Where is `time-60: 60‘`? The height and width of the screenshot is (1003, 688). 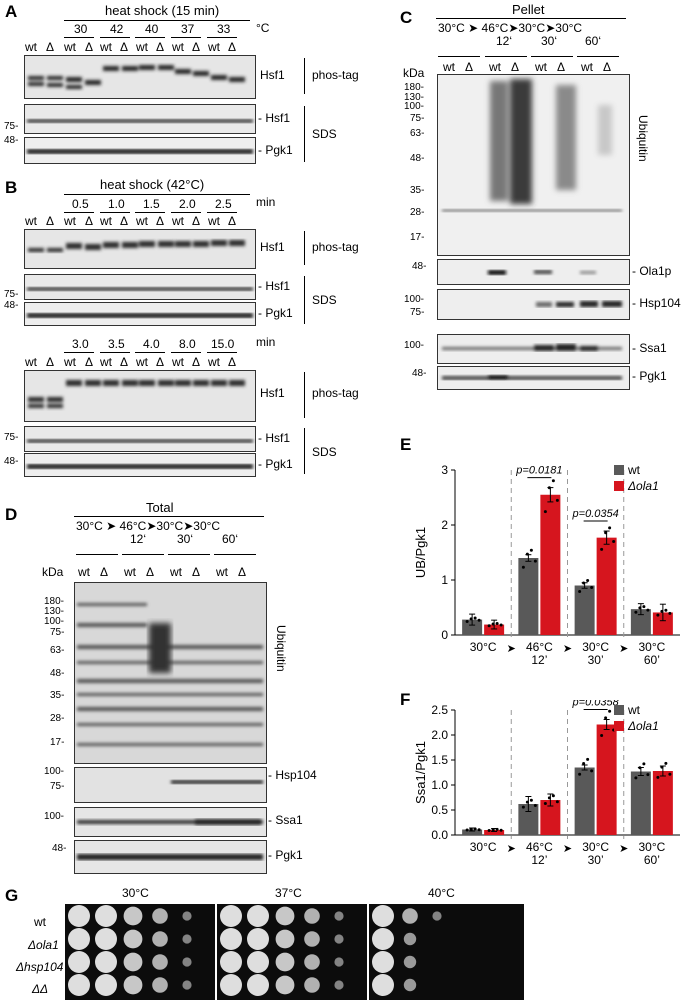
time-60: 60‘ is located at coordinates (593, 41).